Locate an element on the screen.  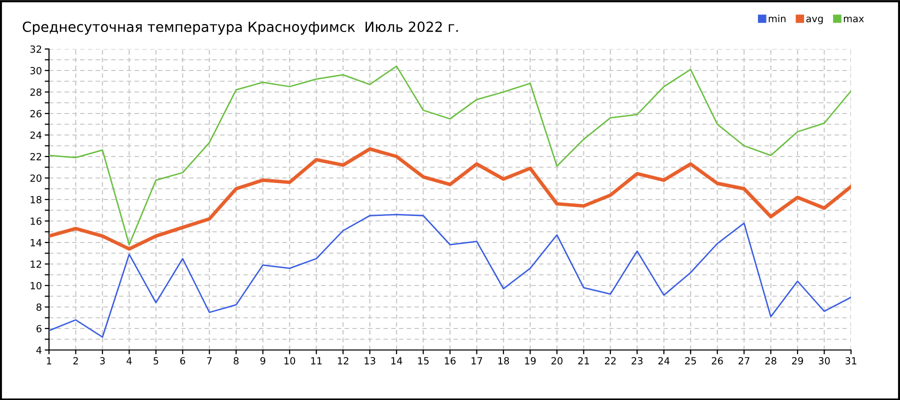
y-tick-label: 30 is located at coordinates (36, 70).